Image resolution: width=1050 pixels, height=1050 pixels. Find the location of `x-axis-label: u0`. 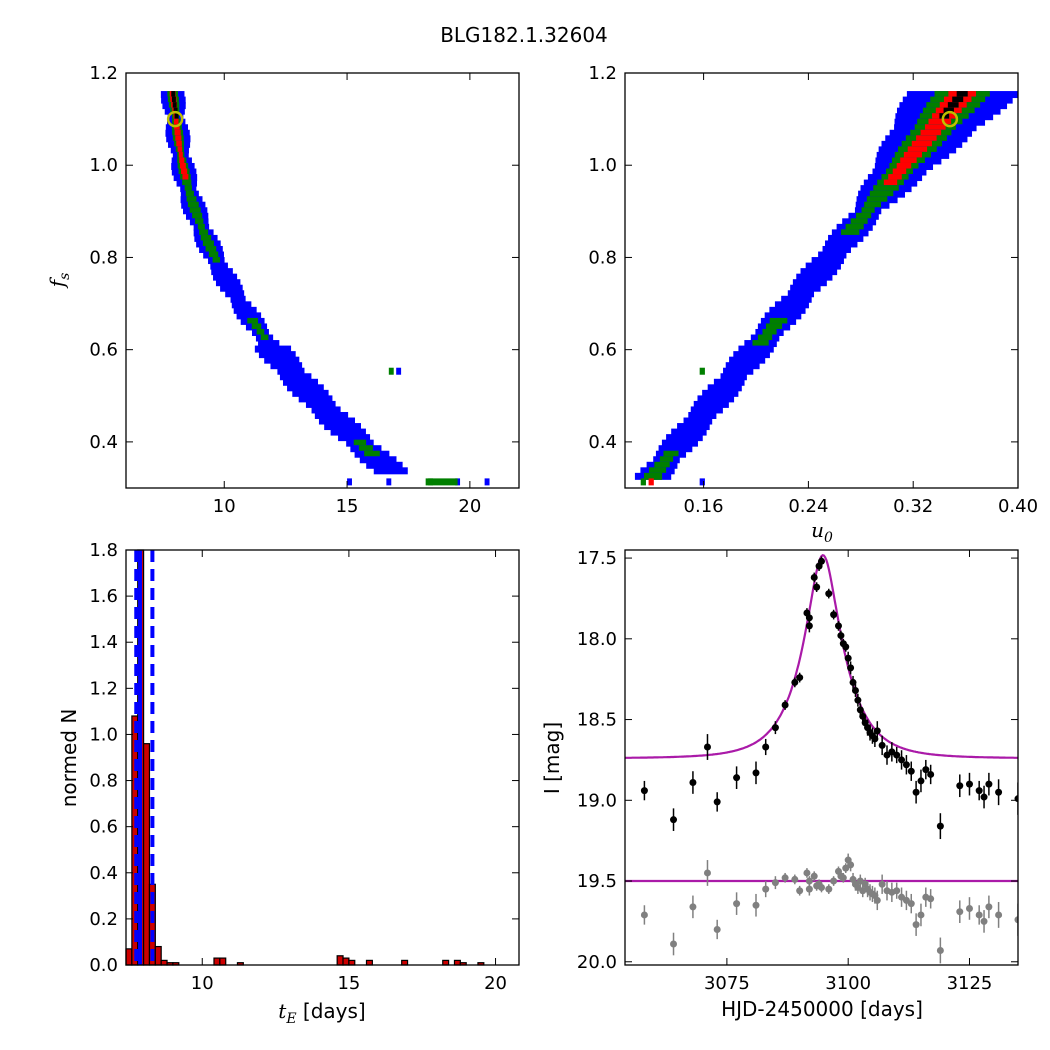

x-axis-label: u0 is located at coordinates (822, 532).